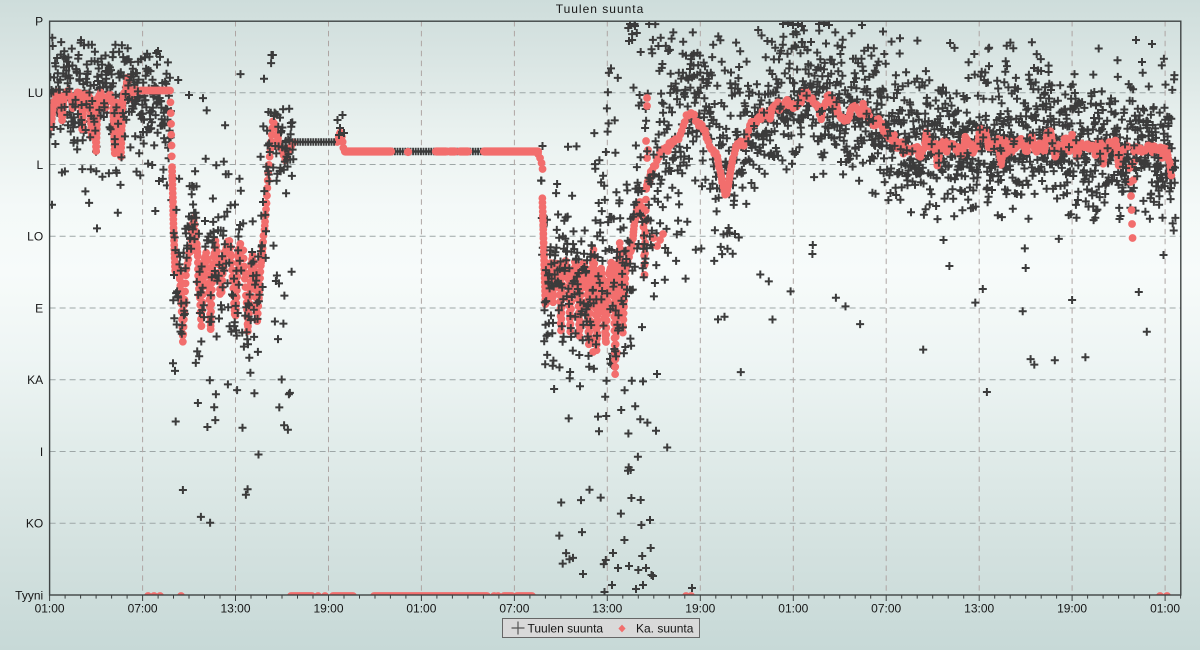 The image size is (1200, 650). Describe the element at coordinates (39, 21) in the screenshot. I see `svg-text: P` at that location.